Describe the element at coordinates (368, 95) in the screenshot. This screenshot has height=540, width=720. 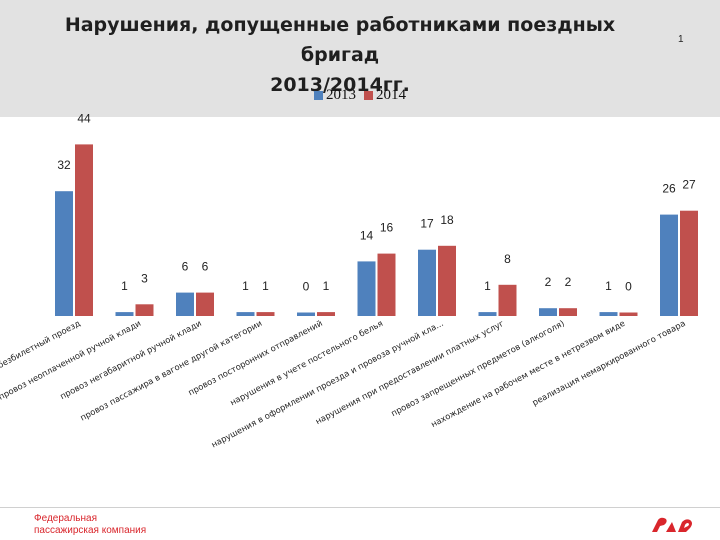
I see `legend-swatch-2014` at that location.